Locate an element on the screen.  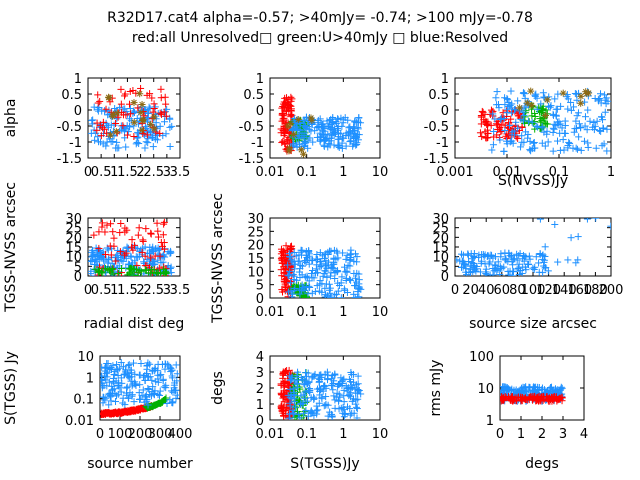
x-tick-label: 1.5 is located at coordinates (127, 290).